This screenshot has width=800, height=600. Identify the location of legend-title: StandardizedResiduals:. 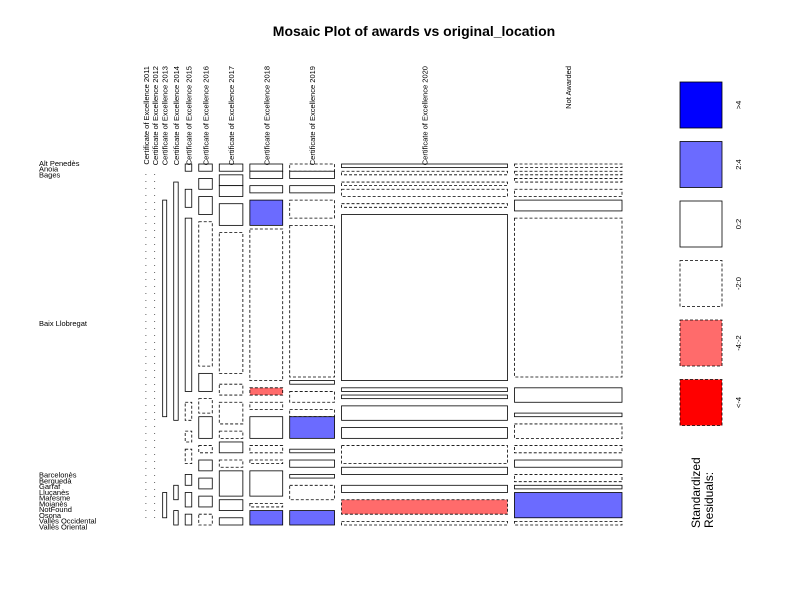
(702, 492).